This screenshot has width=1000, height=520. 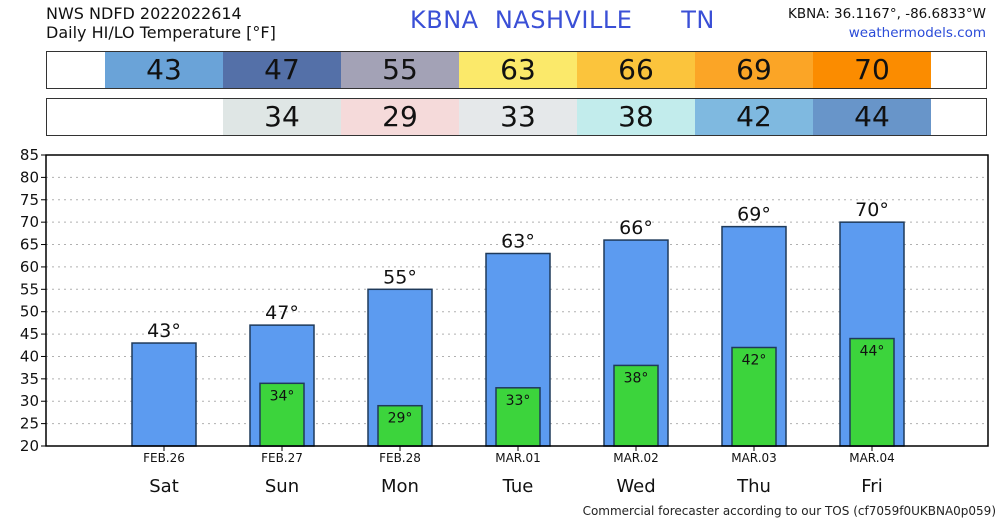 I want to click on y-tick-label: 40, so click(x=29, y=356).